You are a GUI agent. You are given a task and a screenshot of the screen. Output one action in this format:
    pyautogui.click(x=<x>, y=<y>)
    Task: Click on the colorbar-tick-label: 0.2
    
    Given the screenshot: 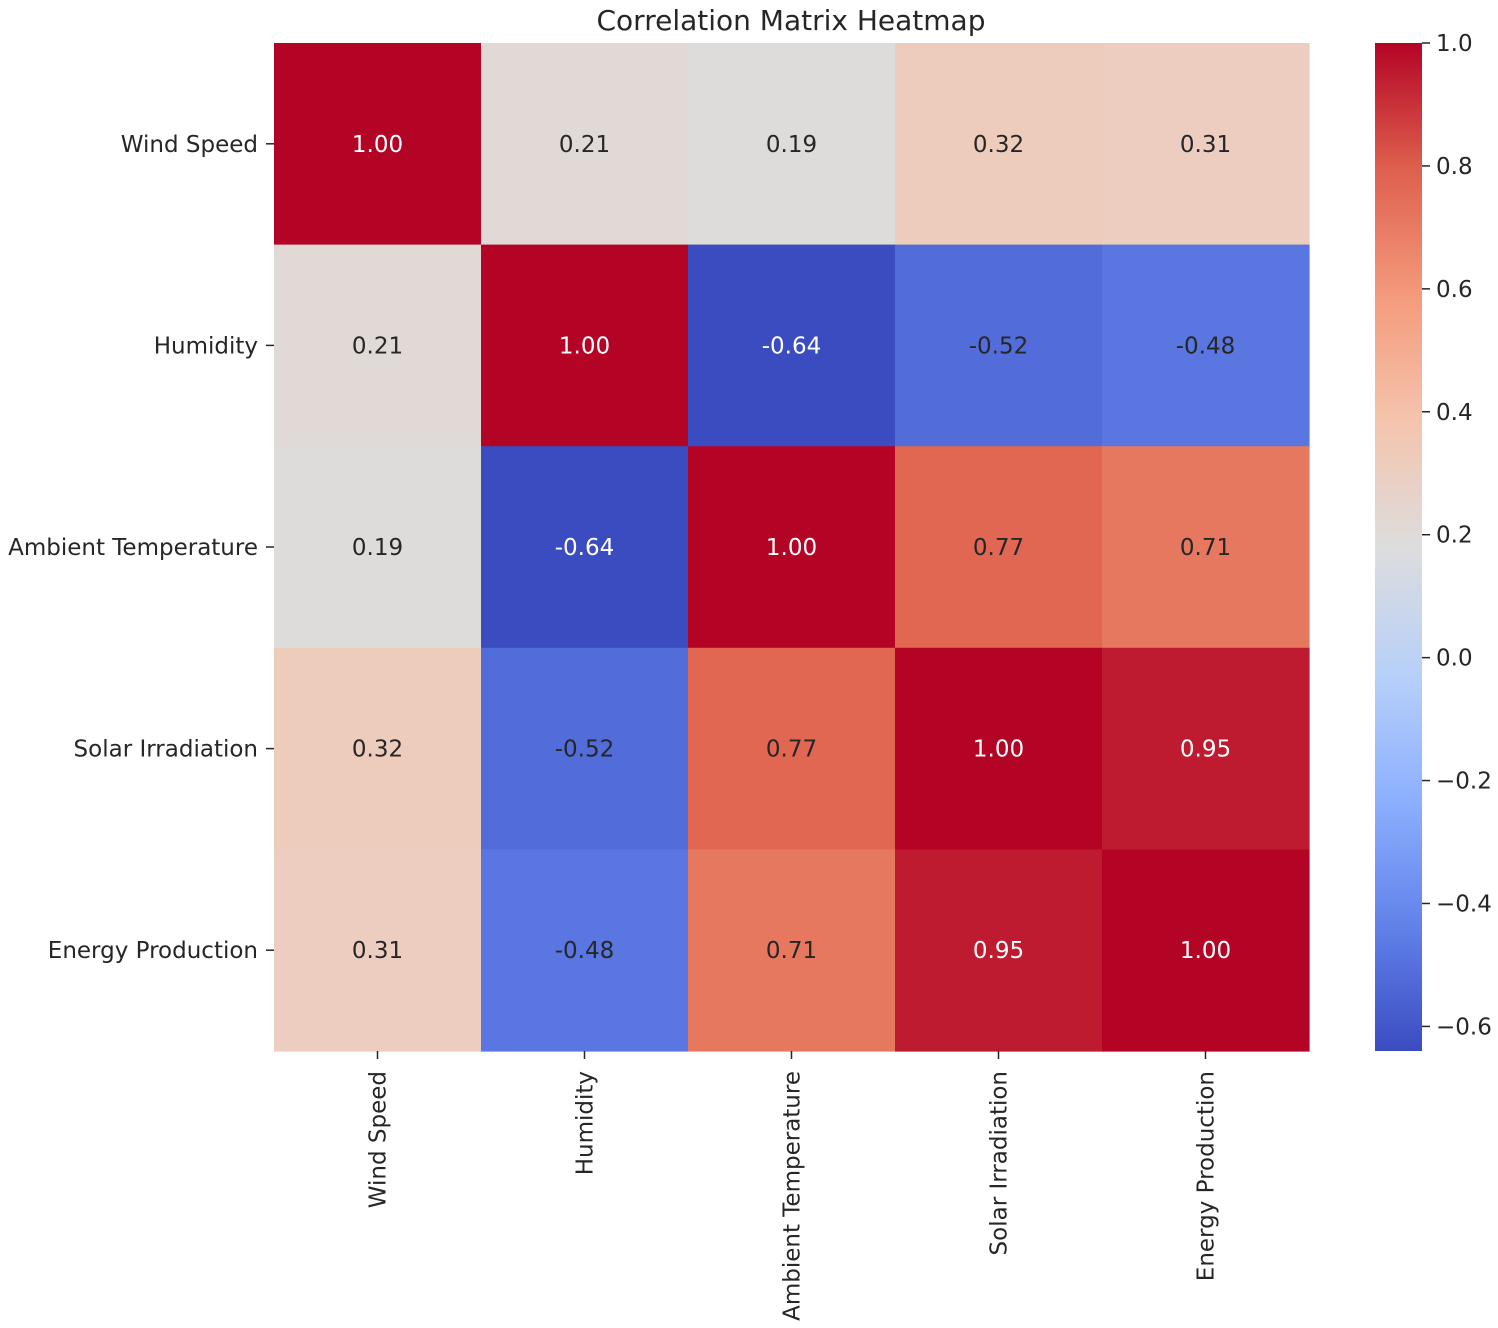 What is the action you would take?
    pyautogui.click(x=1454, y=536)
    